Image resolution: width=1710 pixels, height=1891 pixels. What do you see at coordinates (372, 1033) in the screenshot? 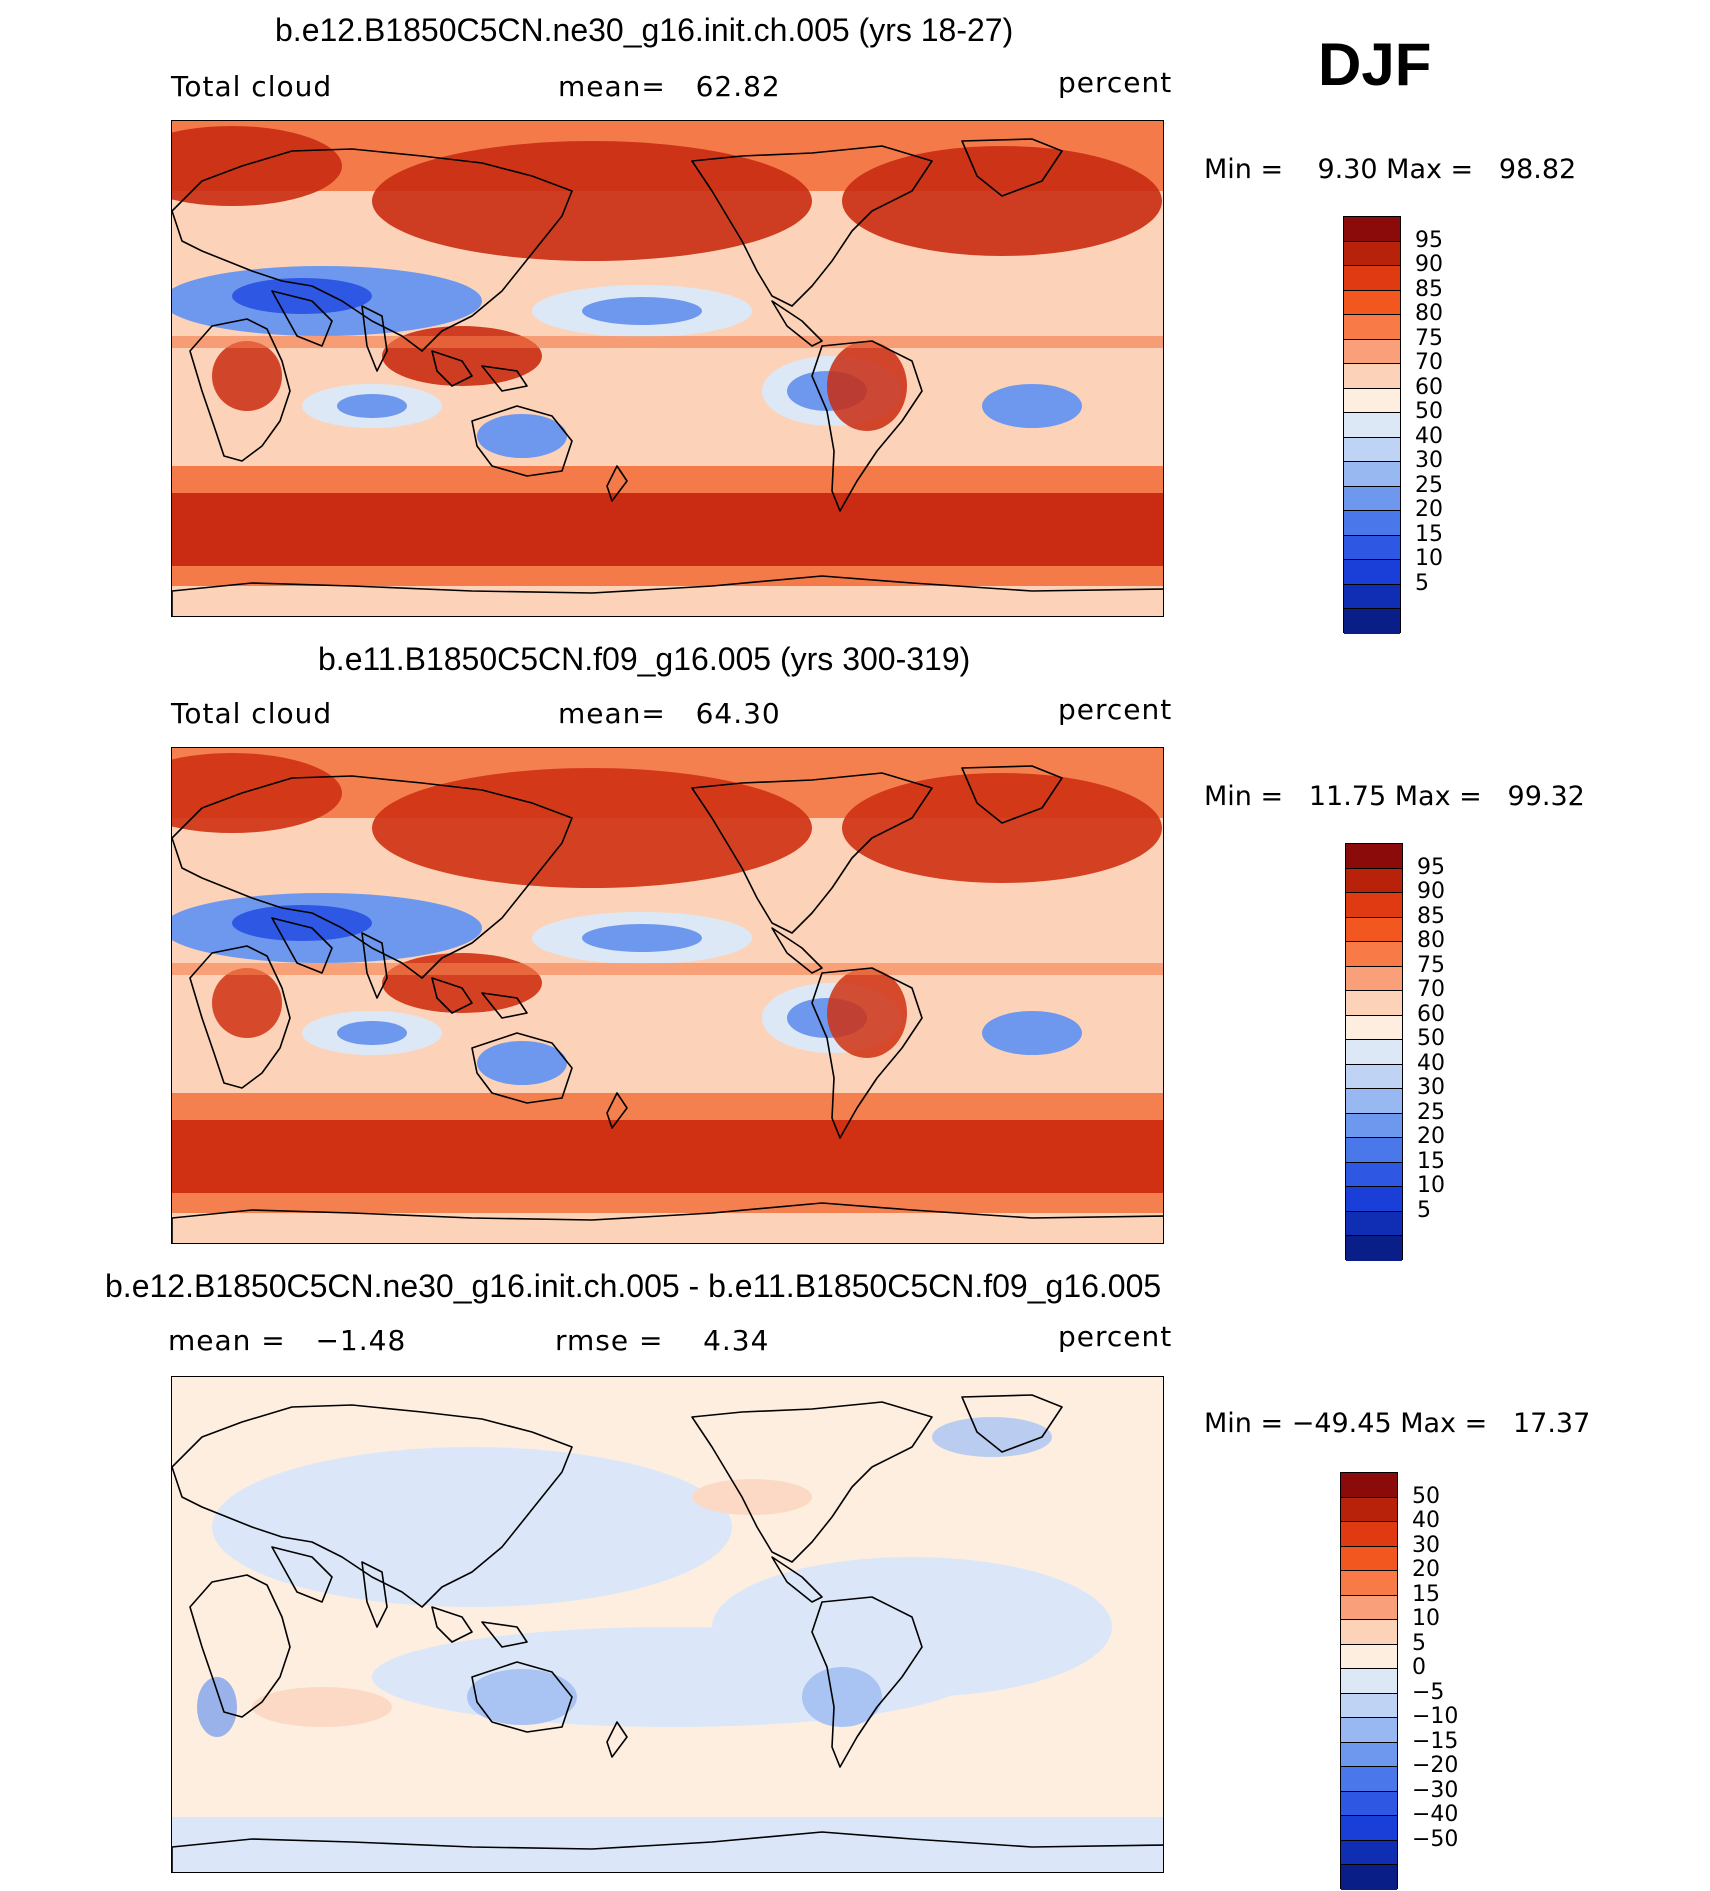
I see `indian-ocean-clear` at bounding box center [372, 1033].